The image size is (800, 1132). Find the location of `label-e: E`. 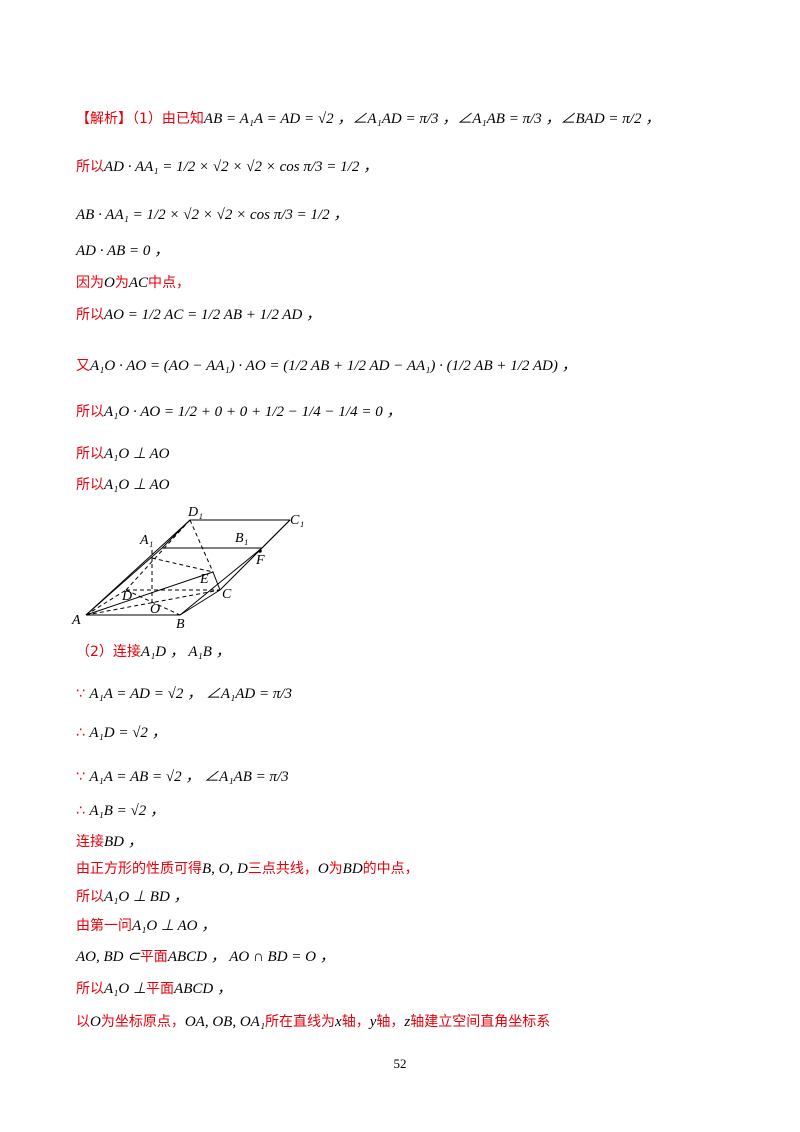

label-e: E is located at coordinates (204, 579).